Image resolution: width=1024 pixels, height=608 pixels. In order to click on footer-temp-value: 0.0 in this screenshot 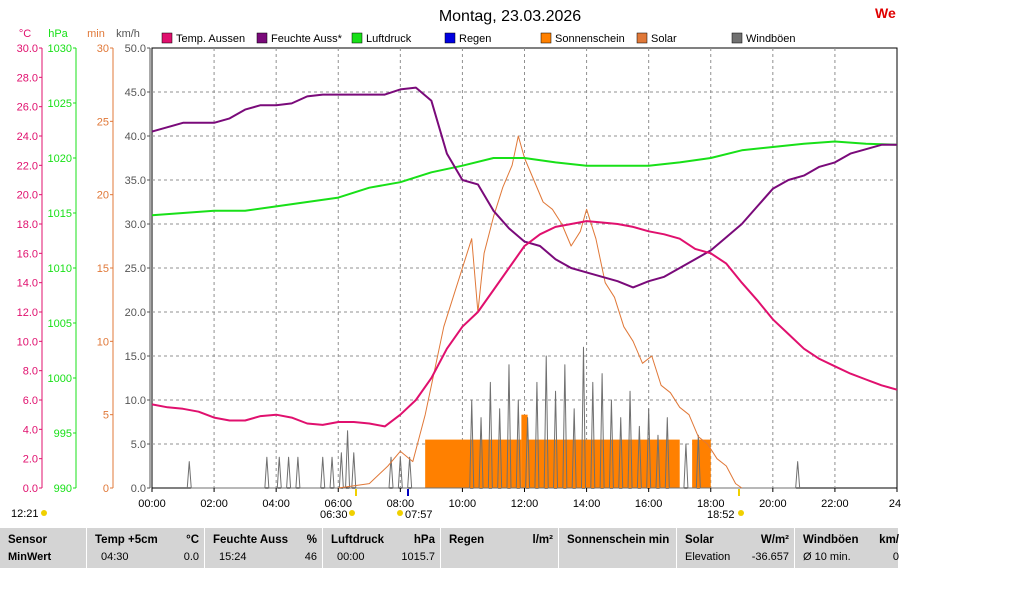, I will do `click(191, 557)`.